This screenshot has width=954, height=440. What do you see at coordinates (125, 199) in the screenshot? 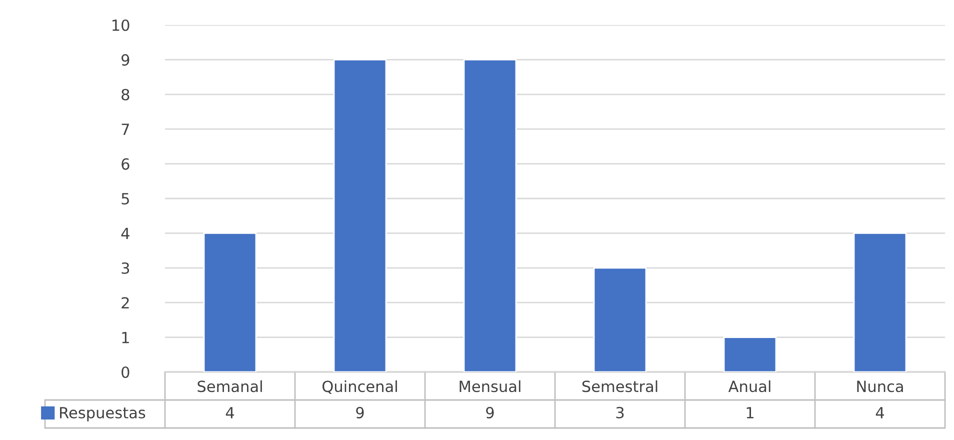
I see `y-tick-label: 5` at bounding box center [125, 199].